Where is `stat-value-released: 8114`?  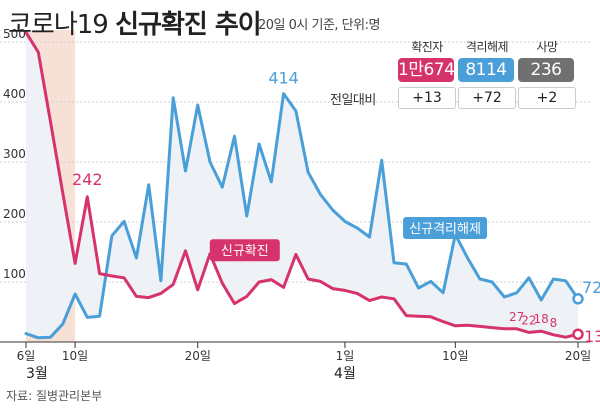
stat-value-released: 8114 is located at coordinates (486, 70).